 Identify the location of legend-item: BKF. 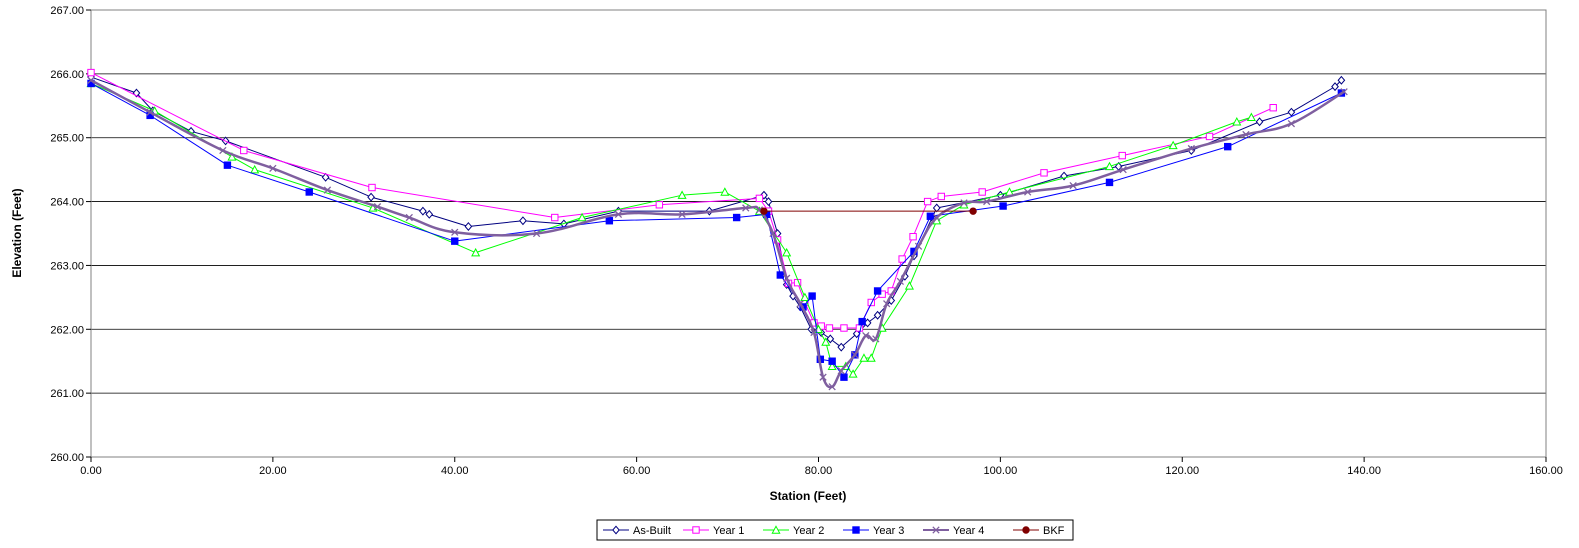
(1039, 531).